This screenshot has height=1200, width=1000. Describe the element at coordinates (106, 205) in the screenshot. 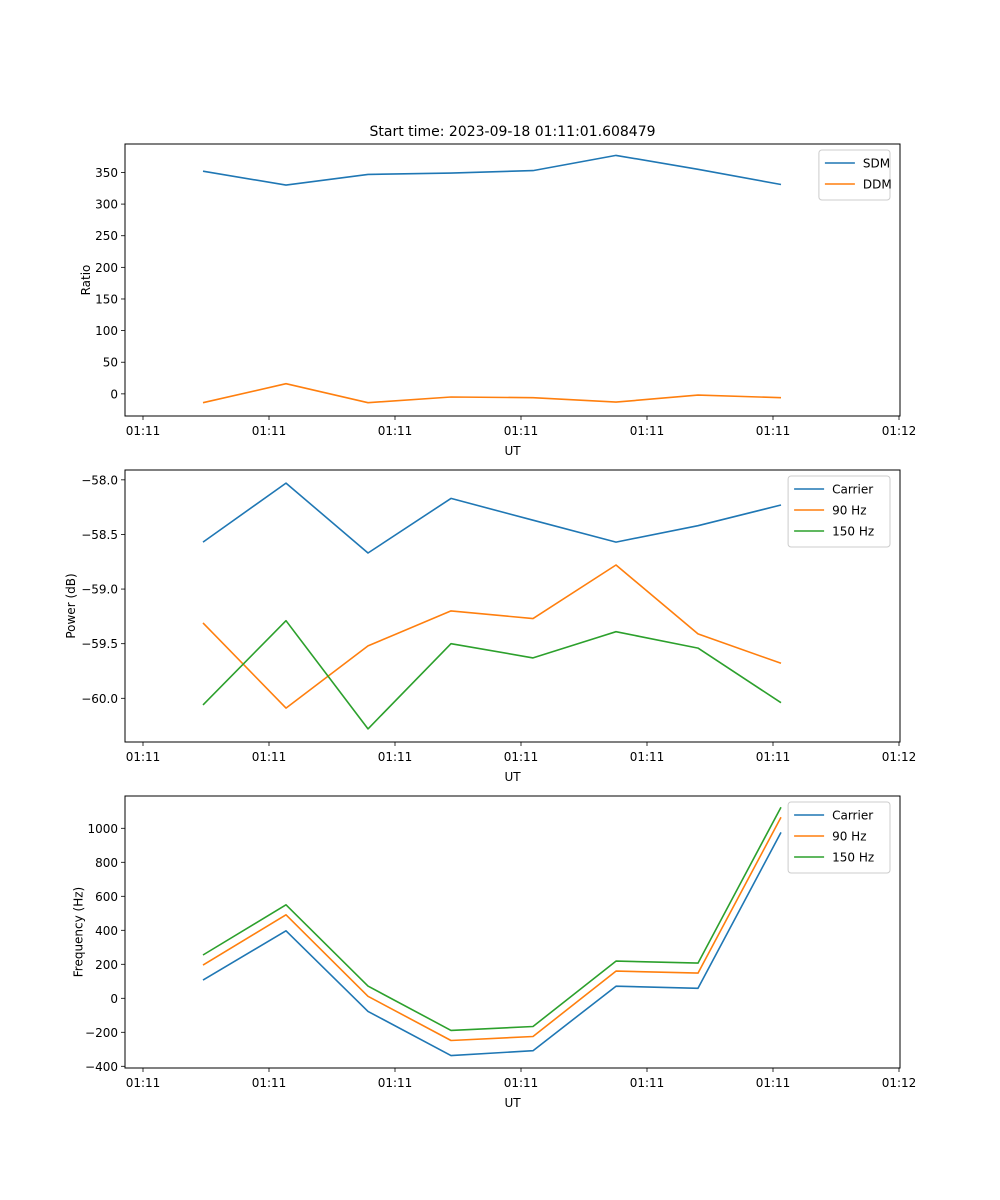

I see `y-tick-label: 300` at that location.